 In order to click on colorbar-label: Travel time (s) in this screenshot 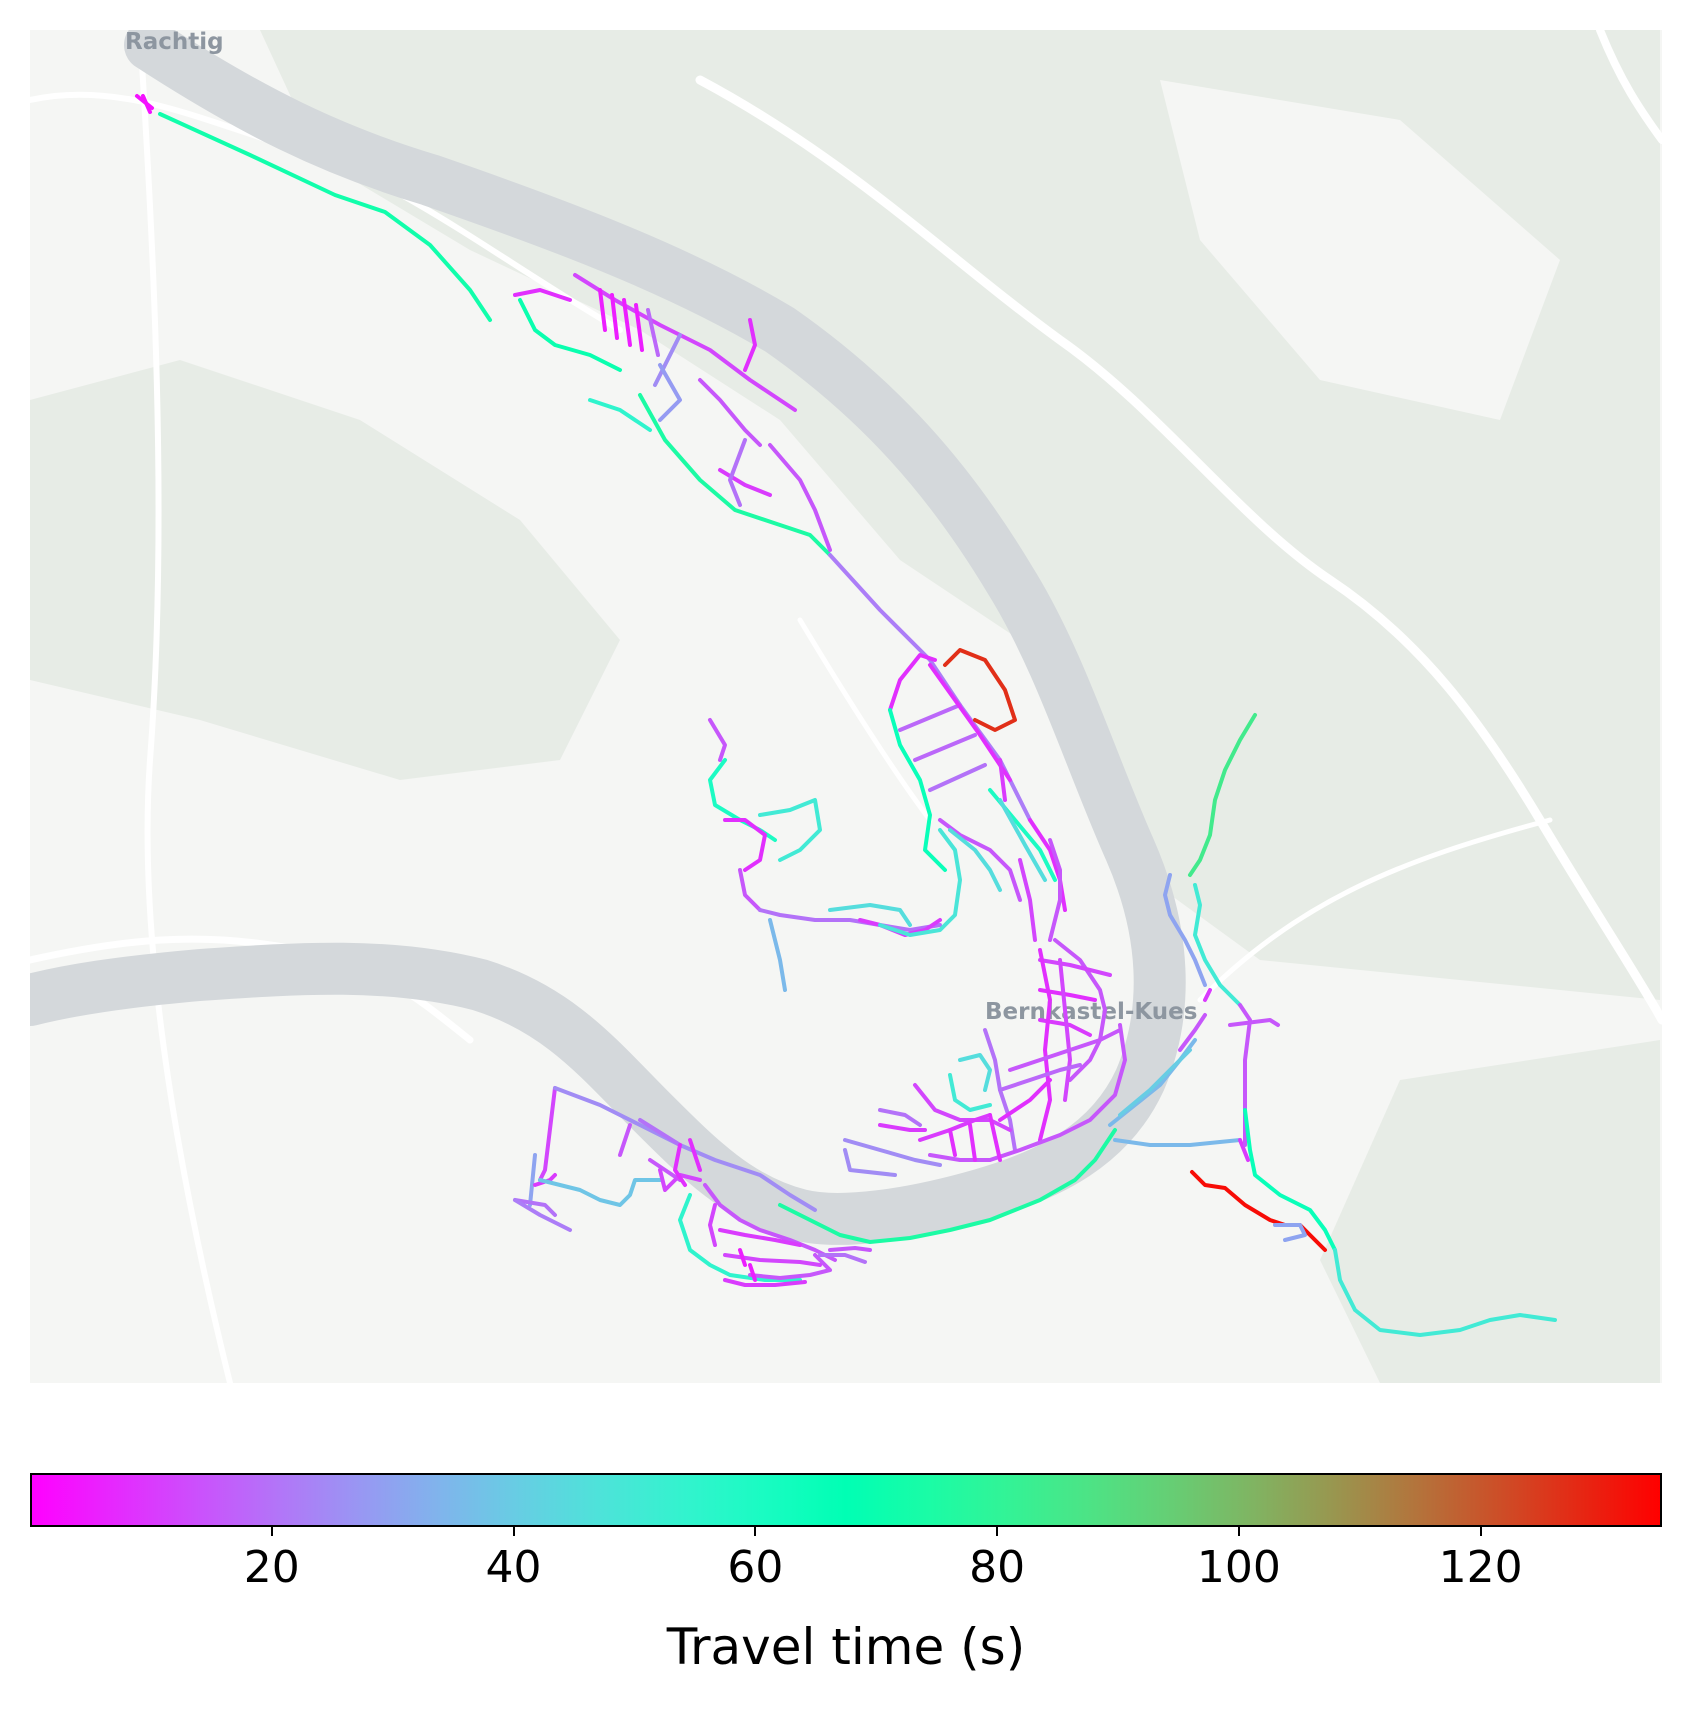, I will do `click(846, 1647)`.